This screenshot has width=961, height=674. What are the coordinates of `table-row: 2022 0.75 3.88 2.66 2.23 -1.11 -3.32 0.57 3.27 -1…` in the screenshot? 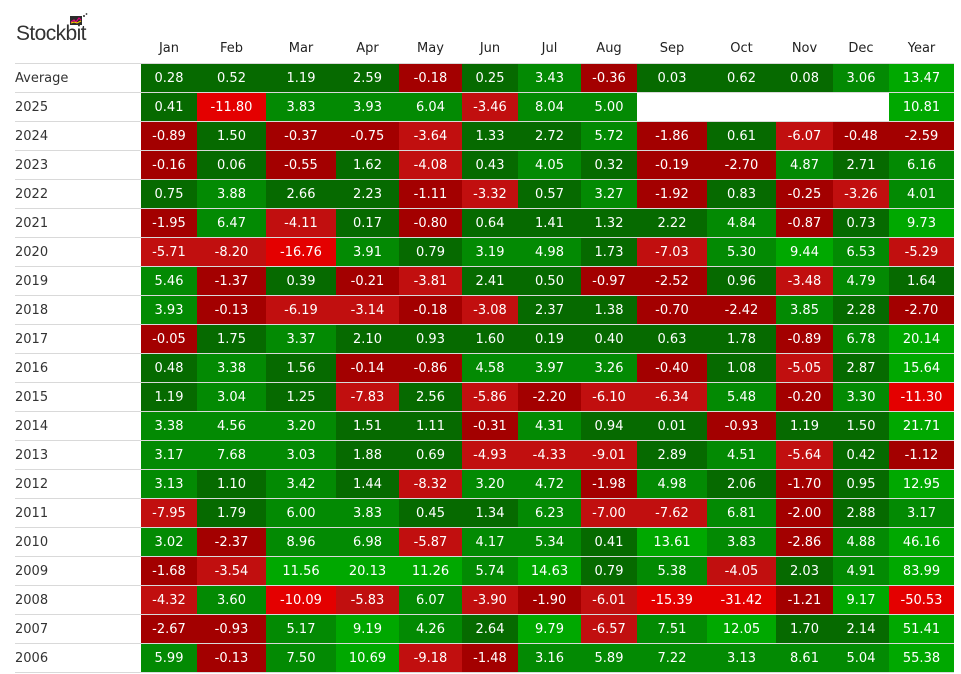 It's located at (484, 194).